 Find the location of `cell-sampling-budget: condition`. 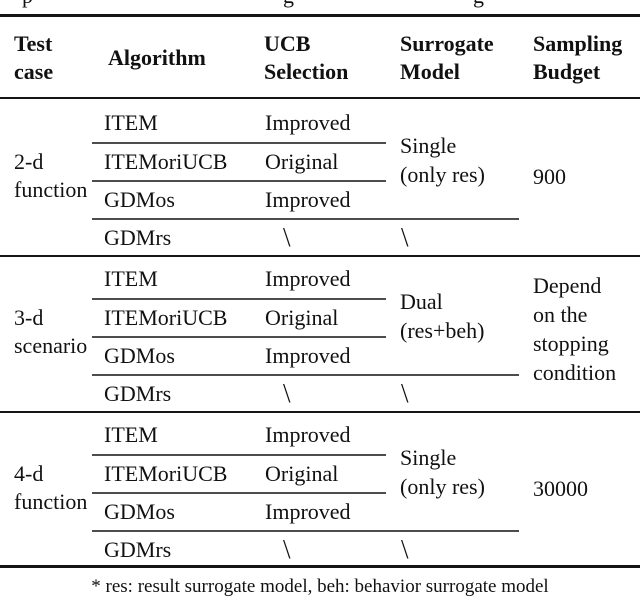

cell-sampling-budget: condition is located at coordinates (575, 372).